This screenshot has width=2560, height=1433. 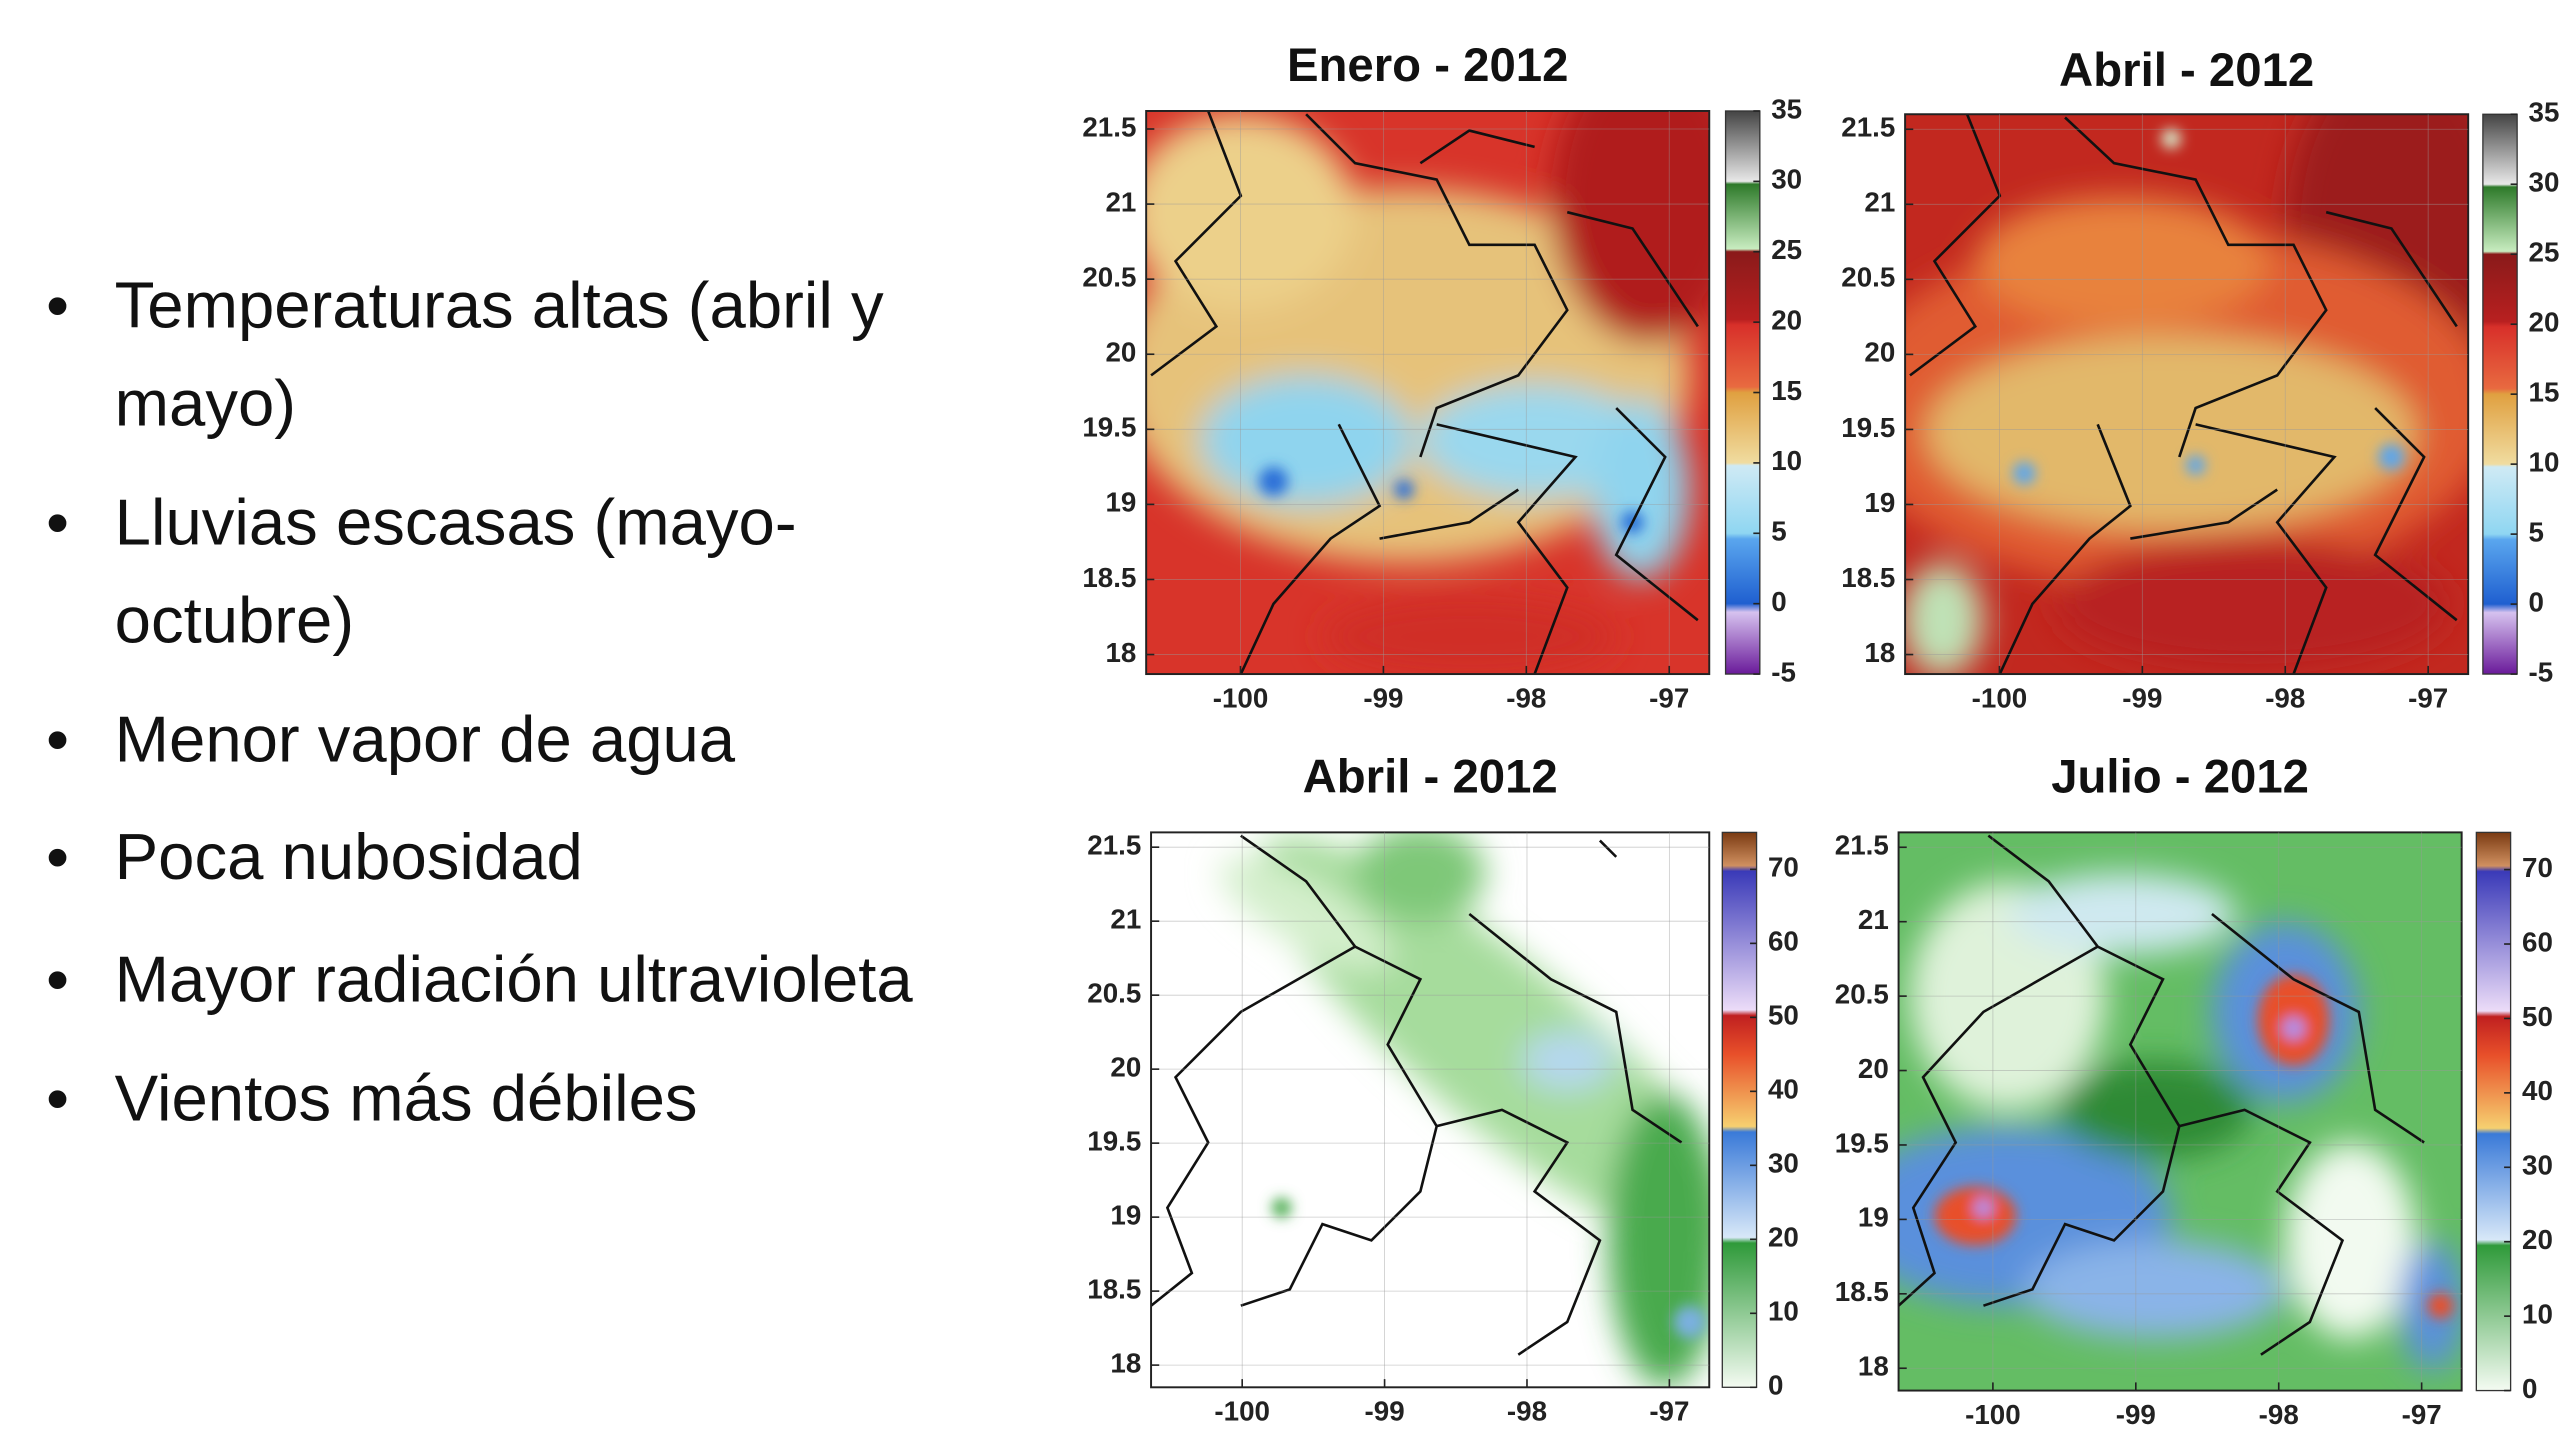 What do you see at coordinates (2544, 252) in the screenshot?
I see `colorbar-label: 25` at bounding box center [2544, 252].